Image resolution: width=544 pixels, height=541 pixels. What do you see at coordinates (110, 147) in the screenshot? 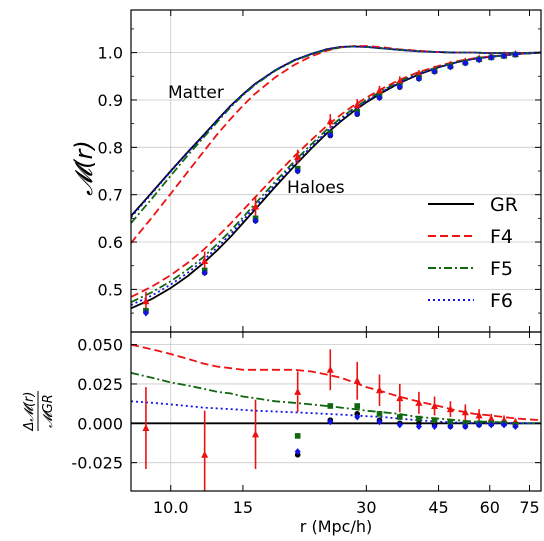
I see `top-ytick-label: 0.8` at bounding box center [110, 147].